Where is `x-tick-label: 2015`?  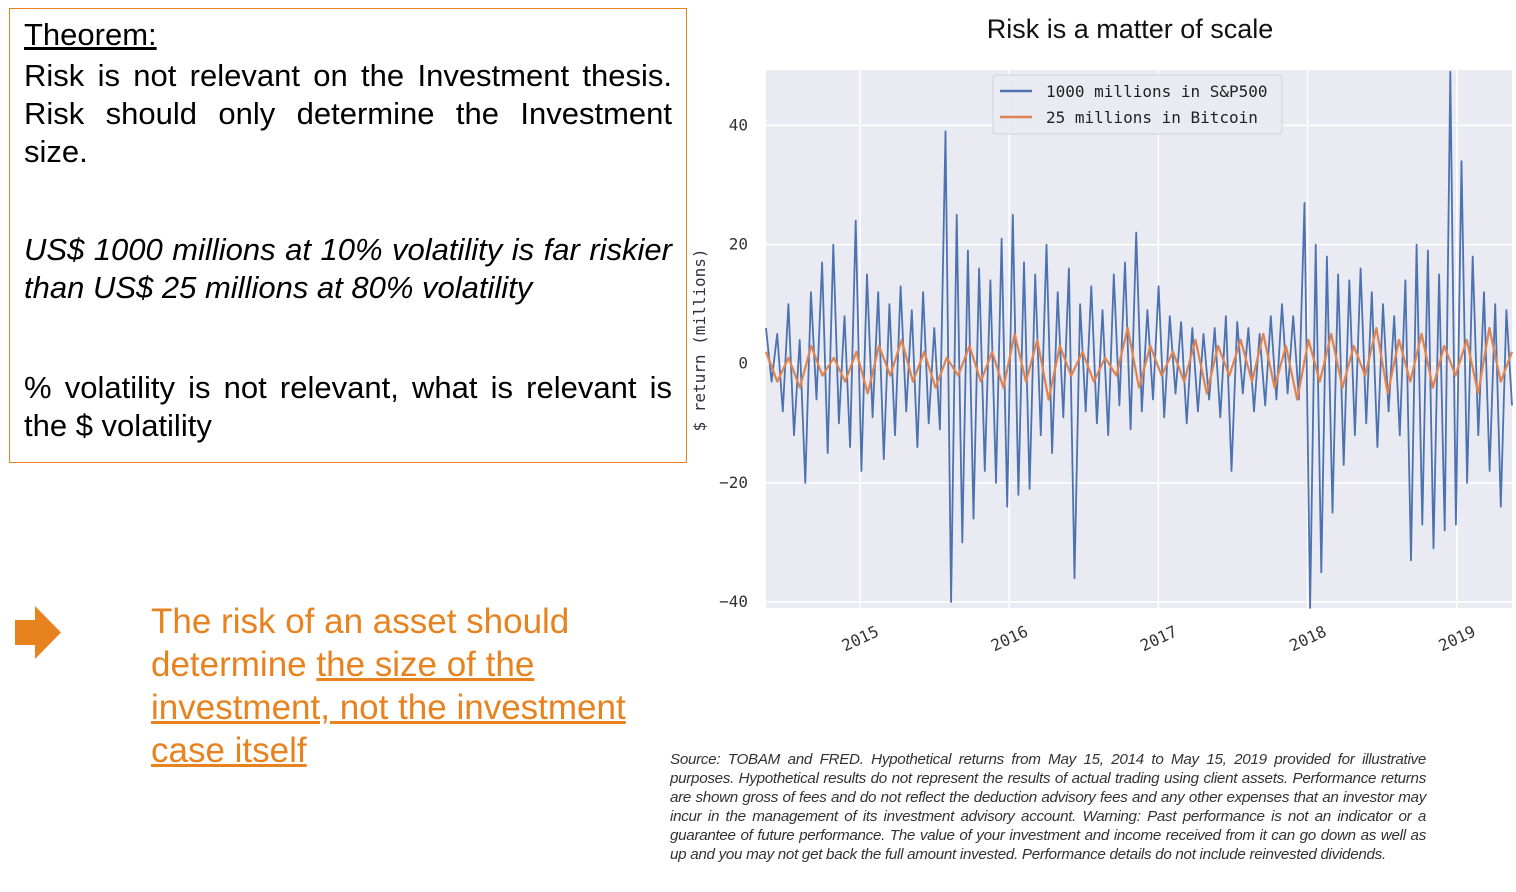 x-tick-label: 2015 is located at coordinates (860, 639).